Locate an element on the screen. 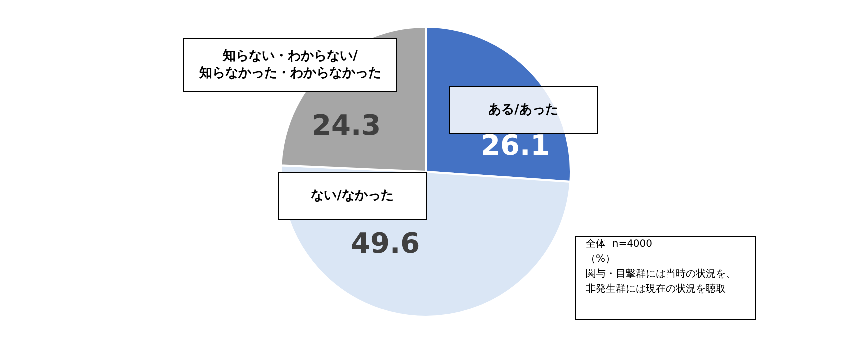 The image size is (846, 340). slice-label: 知らない・わからない/ 知らなかった・わからなかった is located at coordinates (290, 65).